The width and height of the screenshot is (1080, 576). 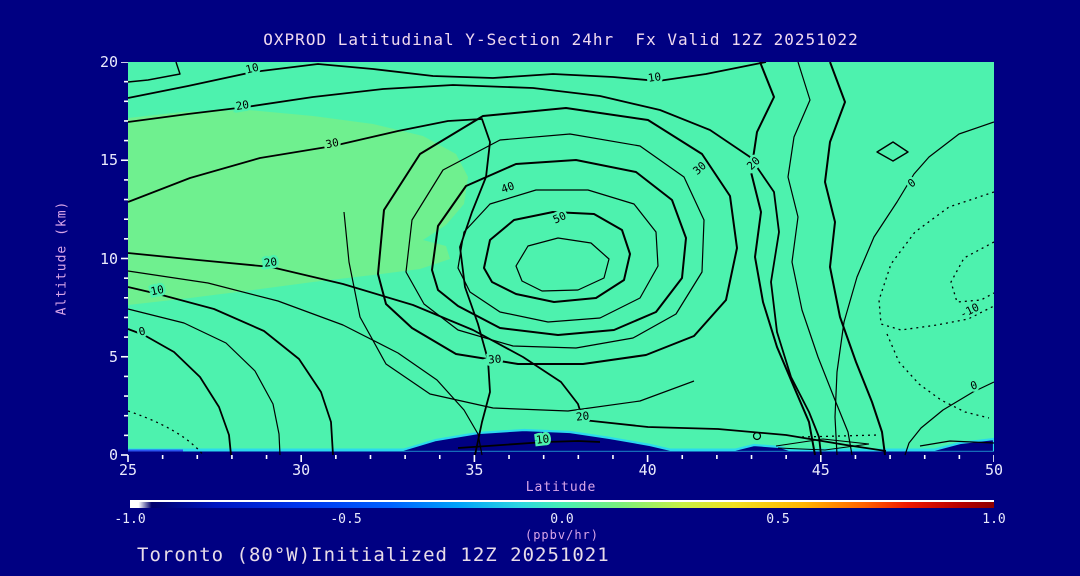 What do you see at coordinates (994, 470) in the screenshot?
I see `x-tick-label: 50` at bounding box center [994, 470].